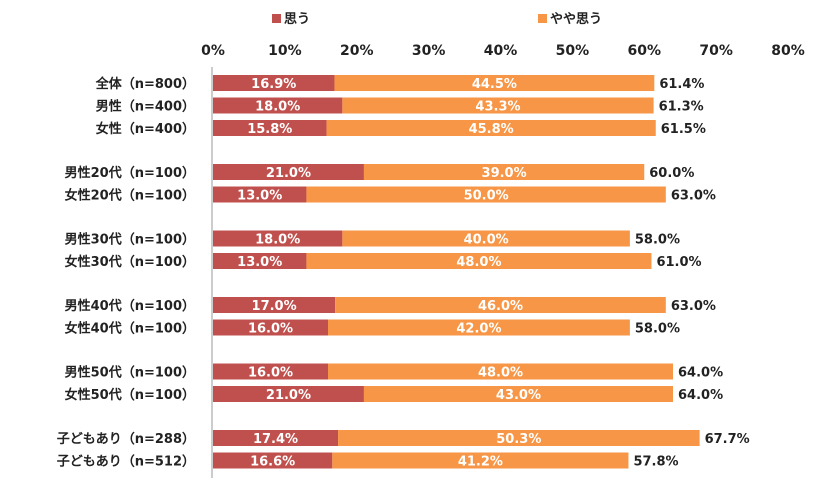 This screenshot has height=488, width=840. I want to click on bar-segment-label: 43.0%, so click(518, 395).